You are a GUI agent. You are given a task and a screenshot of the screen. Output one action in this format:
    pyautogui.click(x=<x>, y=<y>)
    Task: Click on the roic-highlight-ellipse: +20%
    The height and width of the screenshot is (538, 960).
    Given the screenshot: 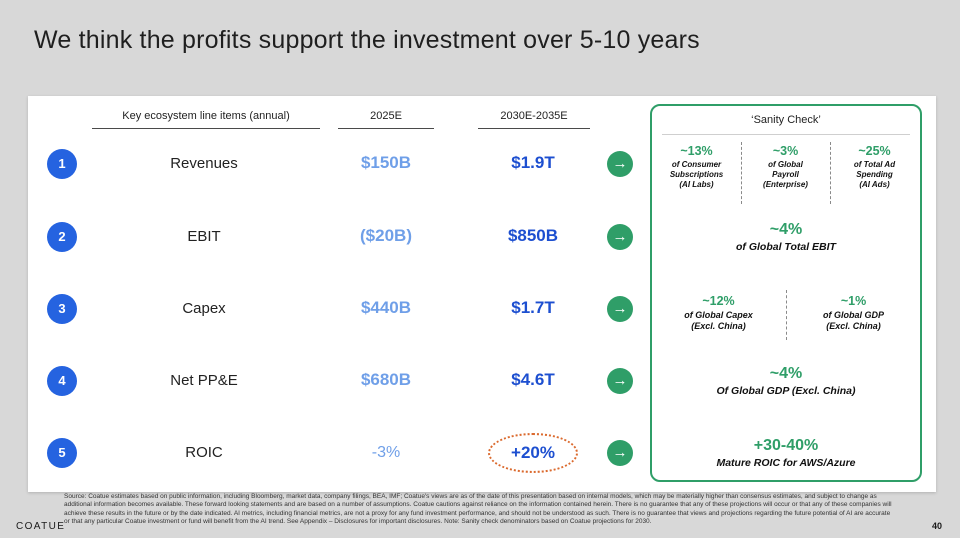 What is the action you would take?
    pyautogui.click(x=533, y=453)
    